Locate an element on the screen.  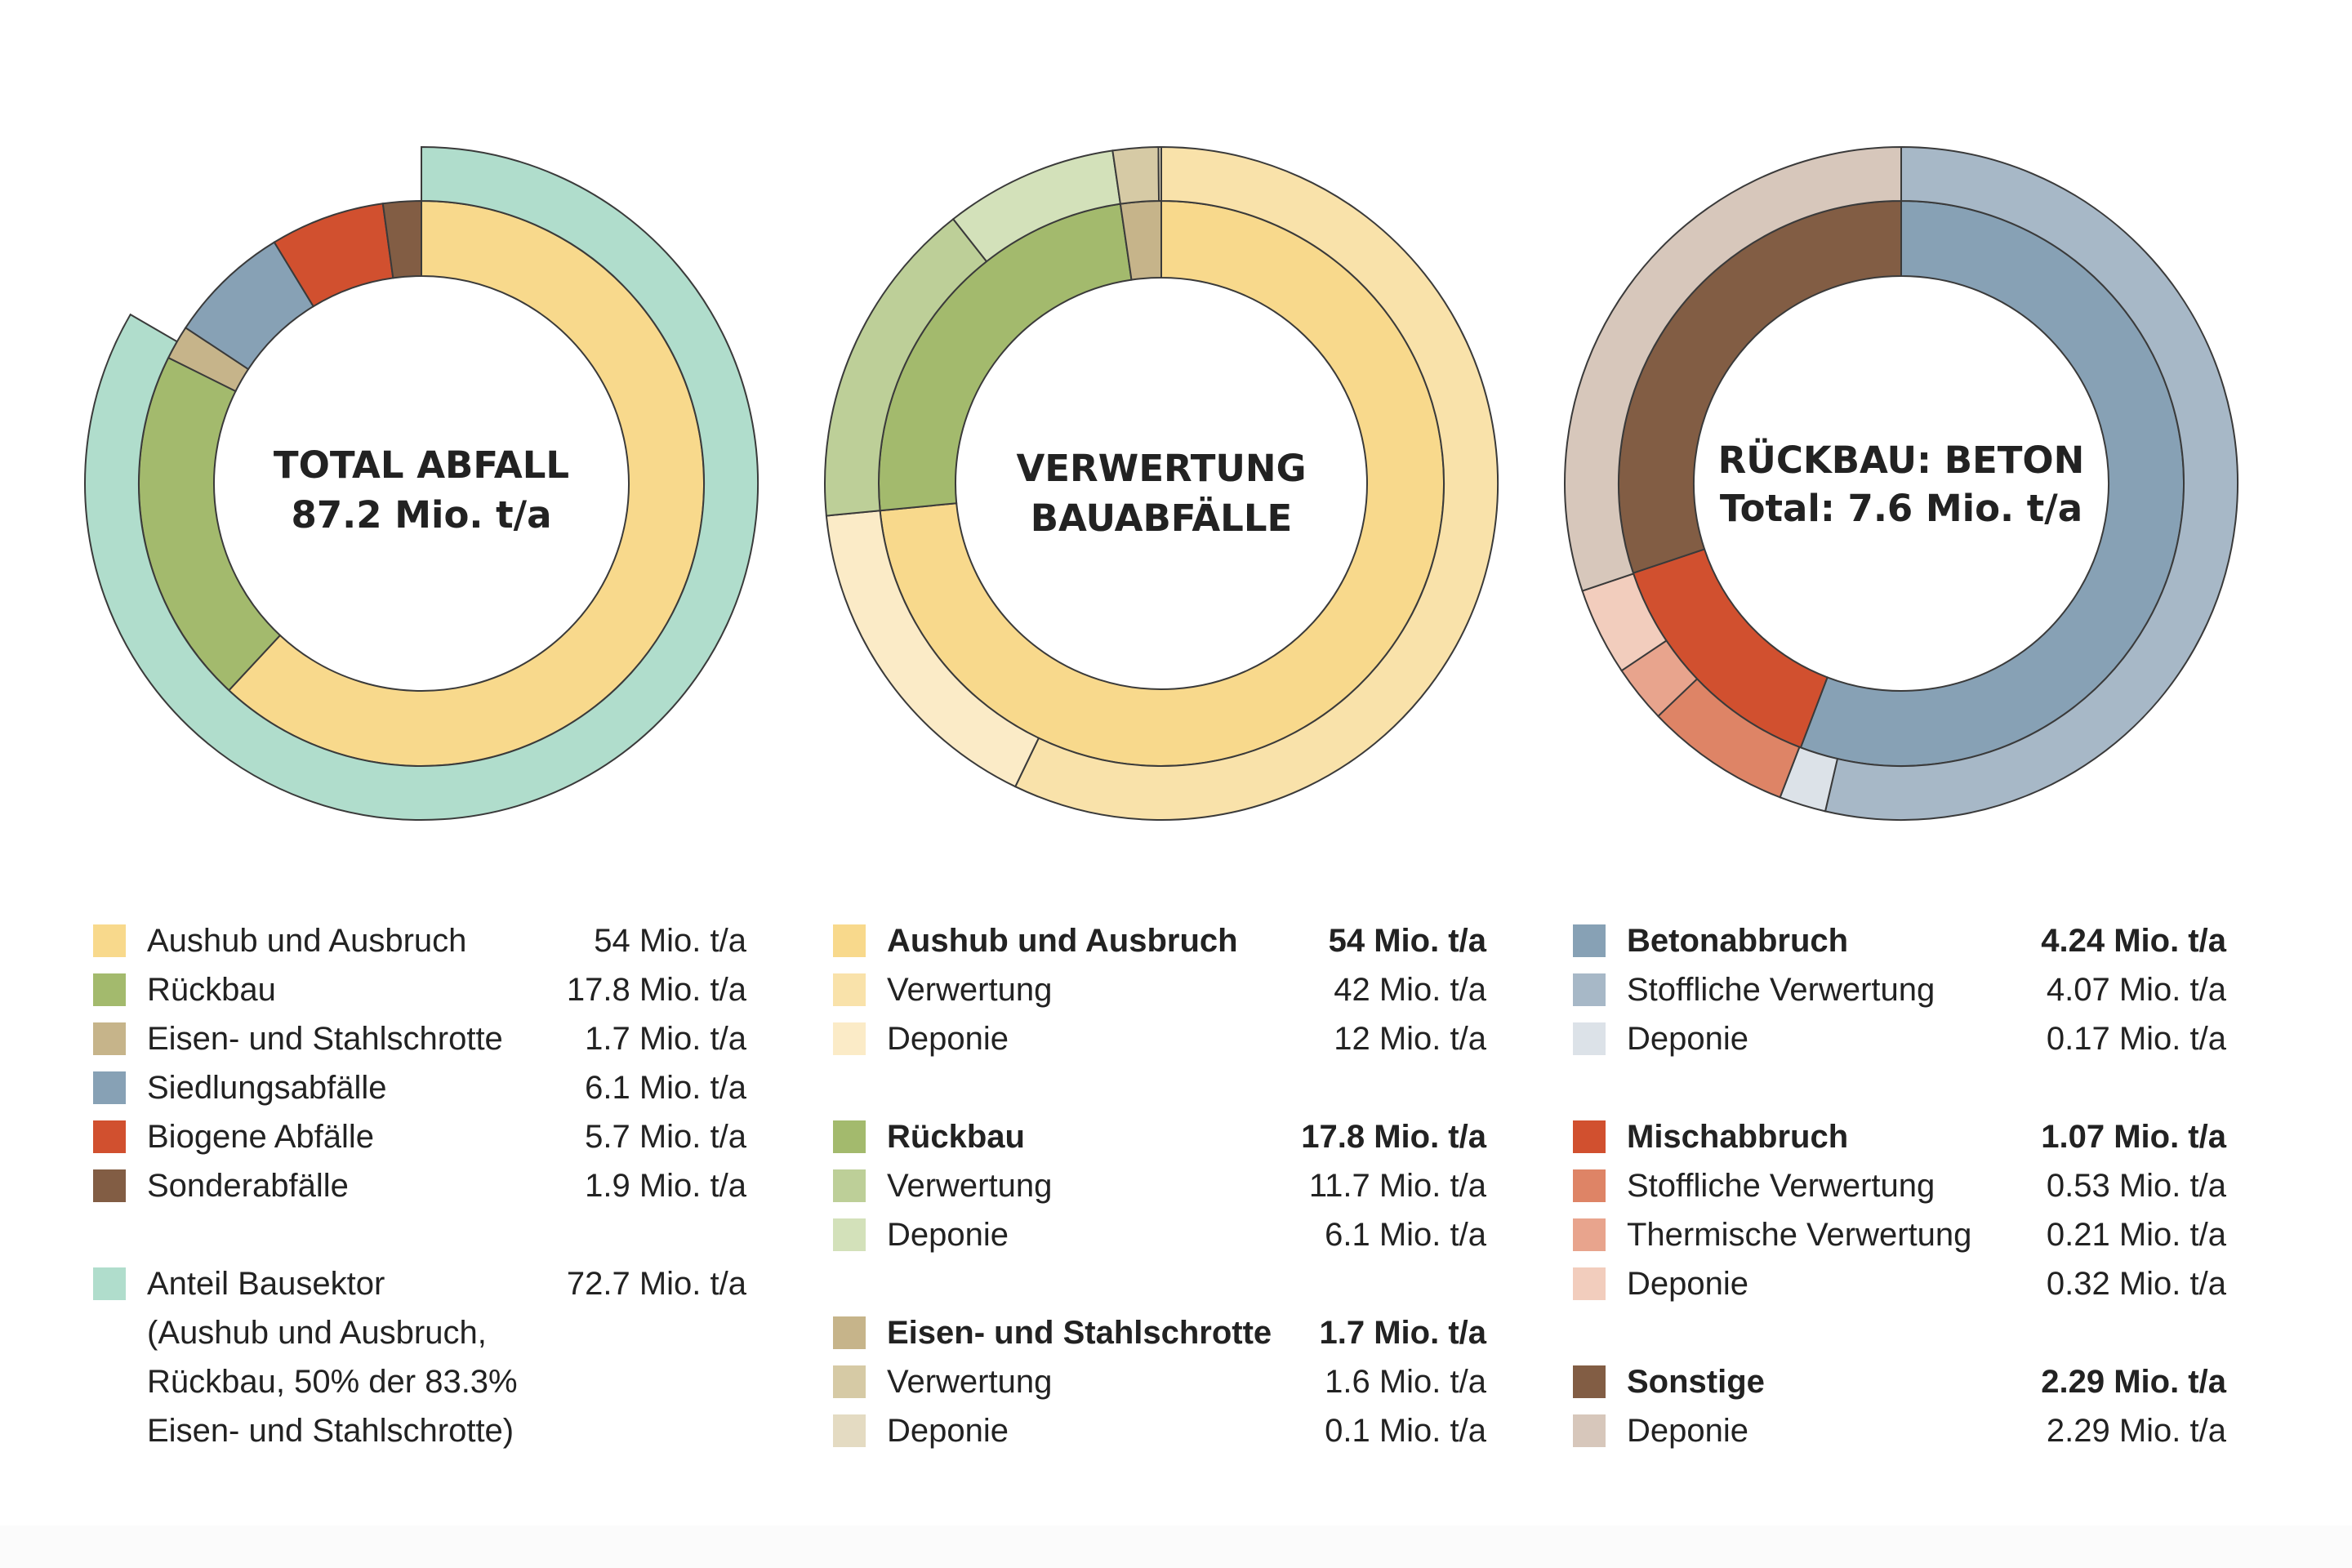
legend-item: Verwertung 11.7 Mio. t/a is located at coordinates (1159, 1185).